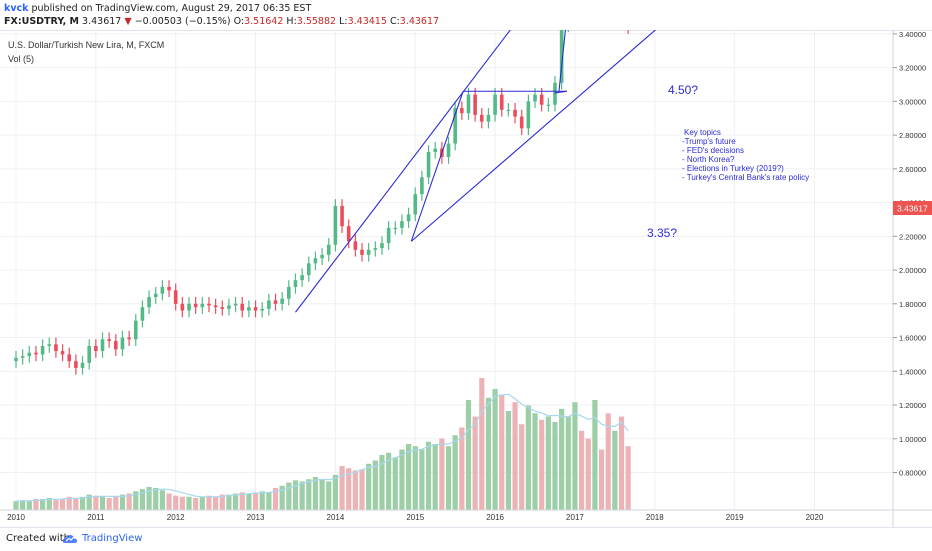 The image size is (932, 551). I want to click on time-tick-label: 2015, so click(415, 517).